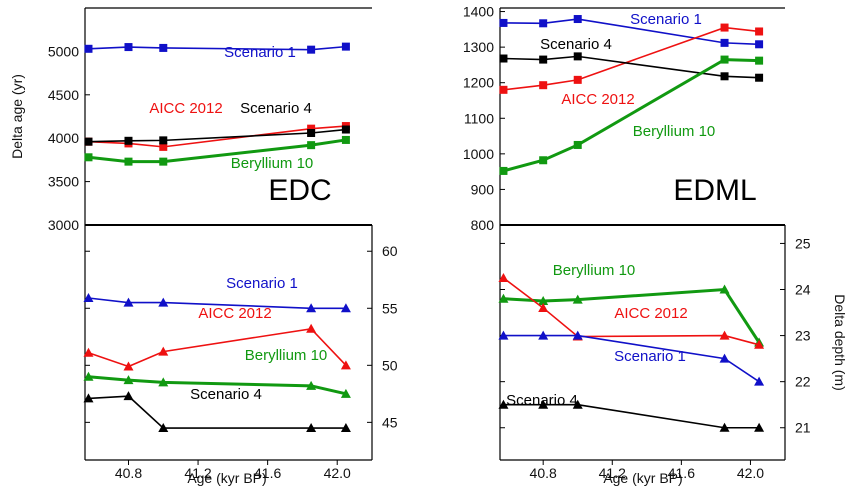 The height and width of the screenshot is (491, 847). Describe the element at coordinates (803, 336) in the screenshot. I see `y-tick-label: 23` at that location.